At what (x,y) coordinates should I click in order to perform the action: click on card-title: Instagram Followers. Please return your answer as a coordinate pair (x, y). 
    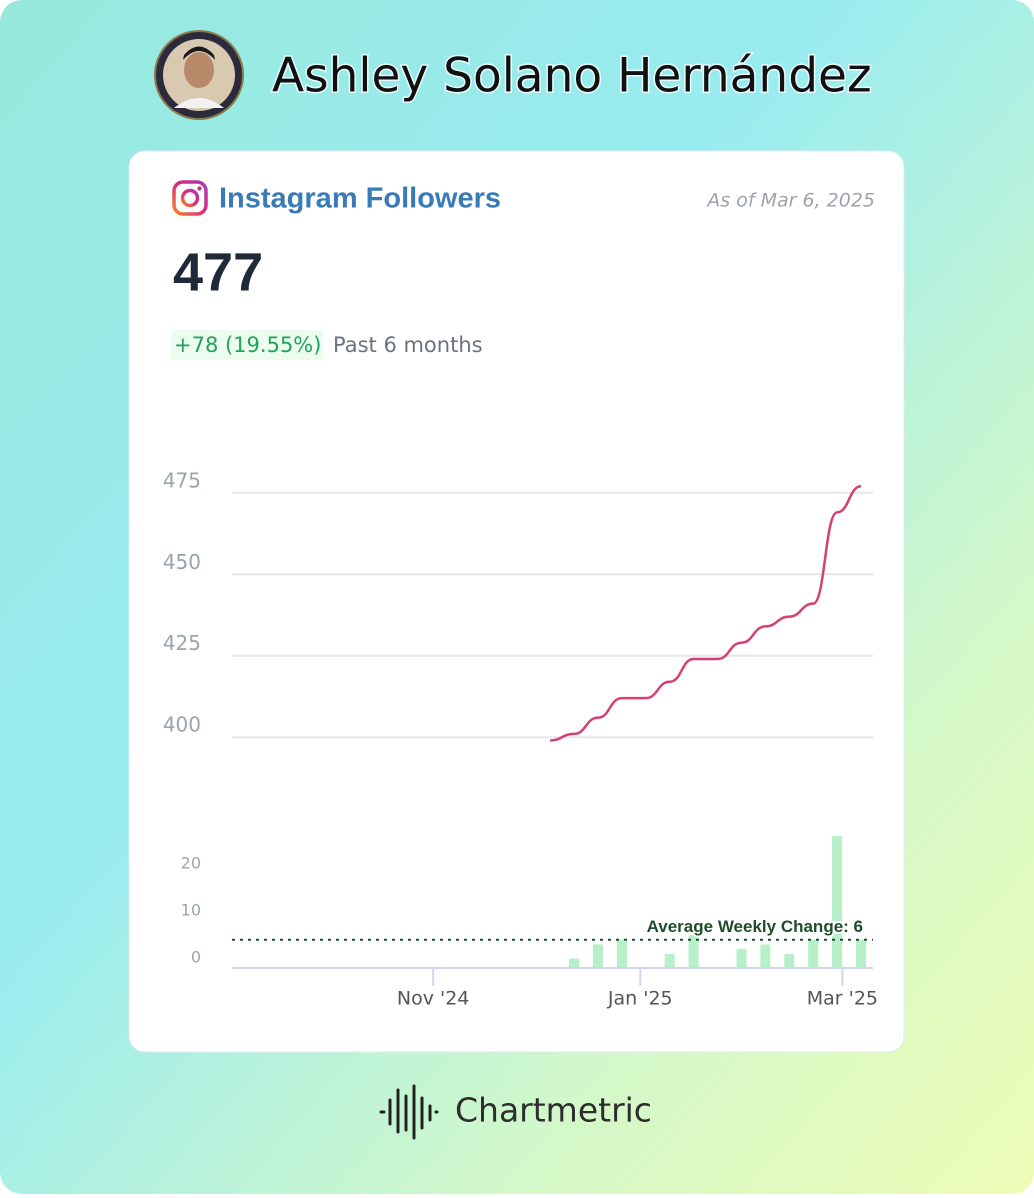
    Looking at the image, I should click on (360, 199).